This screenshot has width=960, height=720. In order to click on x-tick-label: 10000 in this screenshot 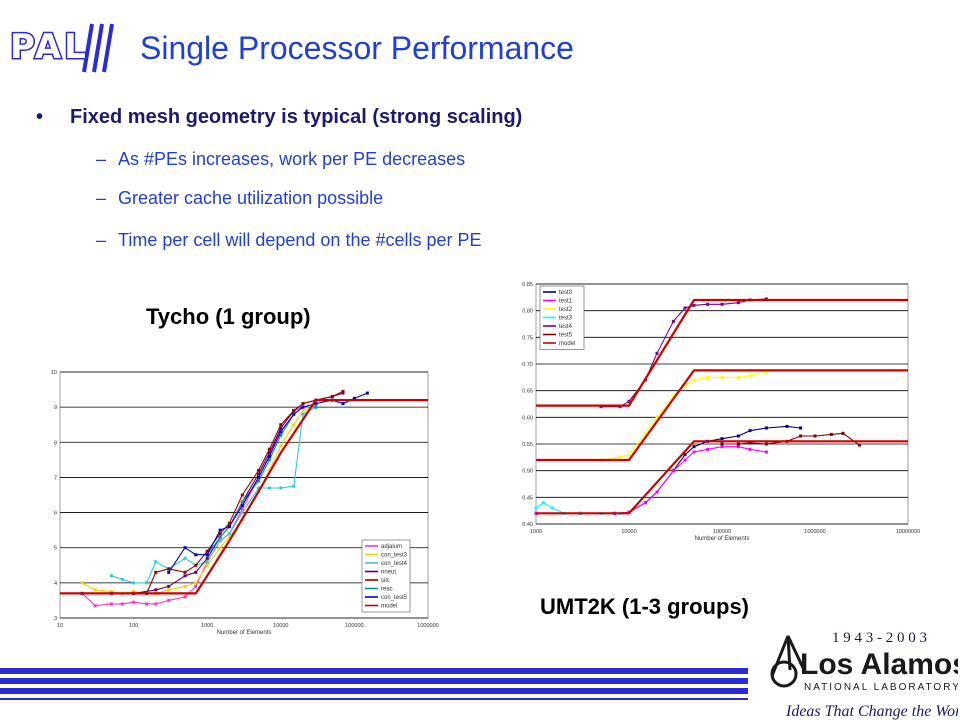, I will do `click(280, 626)`.